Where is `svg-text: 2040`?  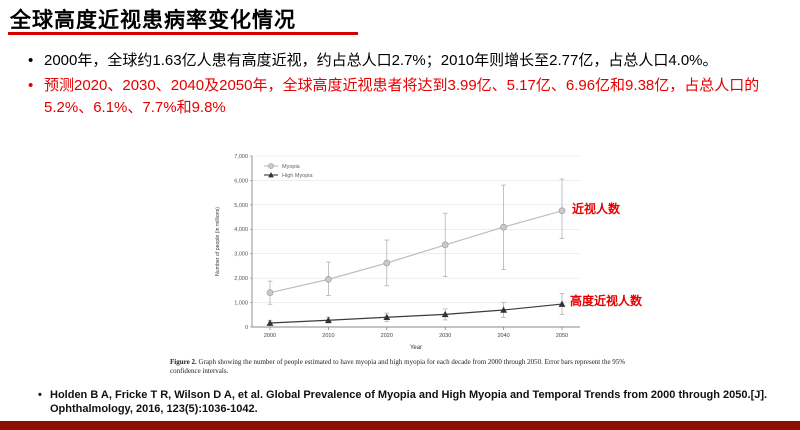
svg-text: 2040 is located at coordinates (503, 336).